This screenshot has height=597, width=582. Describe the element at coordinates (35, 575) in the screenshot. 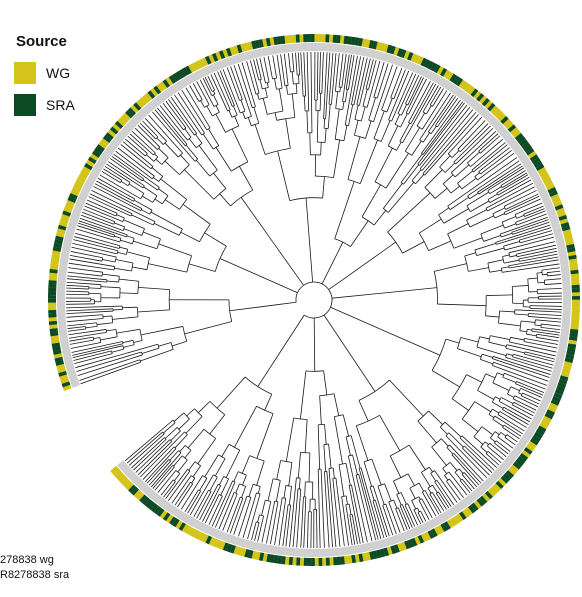

I see `tip-label-sra: R8278838 sra` at that location.